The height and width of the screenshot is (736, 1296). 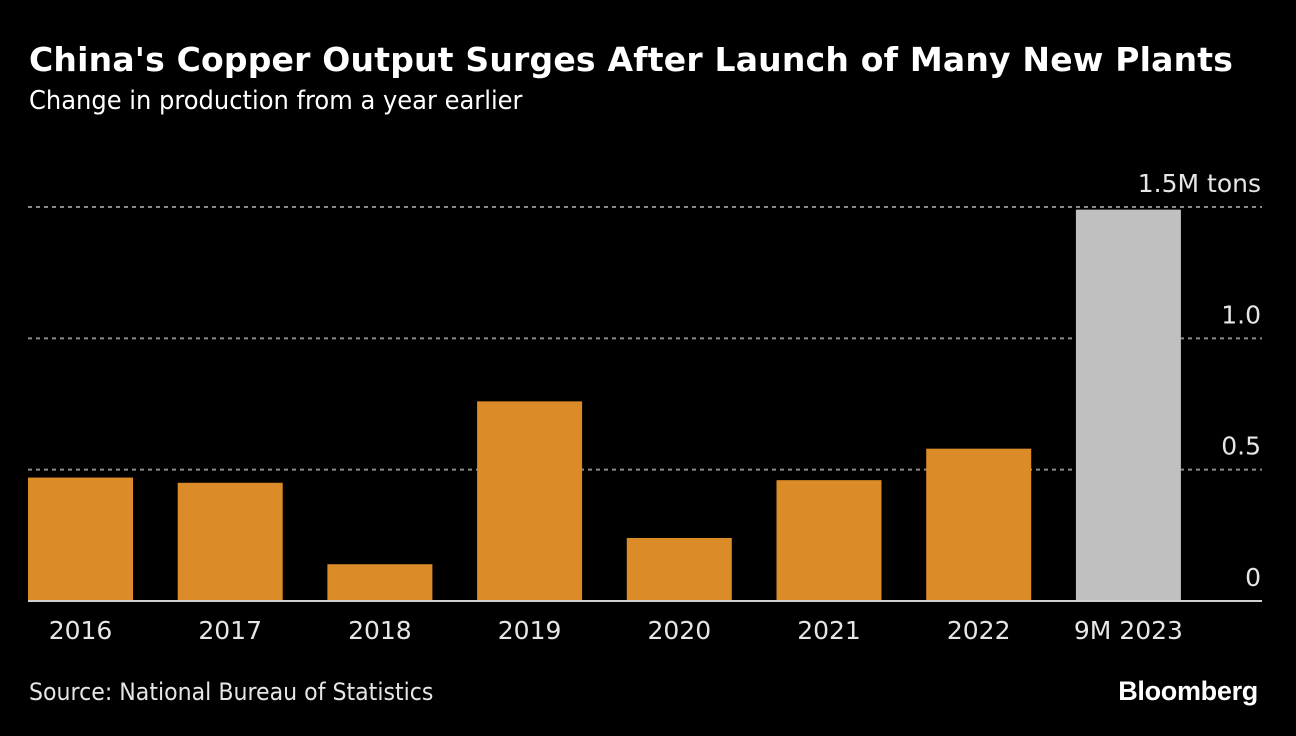 What do you see at coordinates (1241, 314) in the screenshot?
I see `y-tick-label: 1.0` at bounding box center [1241, 314].